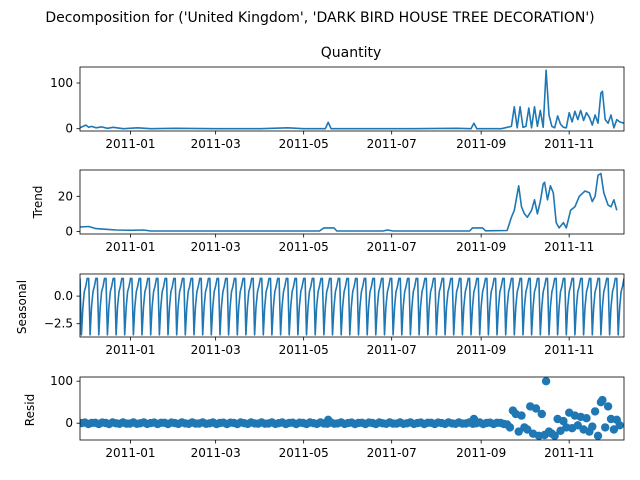 Image resolution: width=640 pixels, height=480 pixels. I want to click on series-line-seasonal, so click(352, 306).